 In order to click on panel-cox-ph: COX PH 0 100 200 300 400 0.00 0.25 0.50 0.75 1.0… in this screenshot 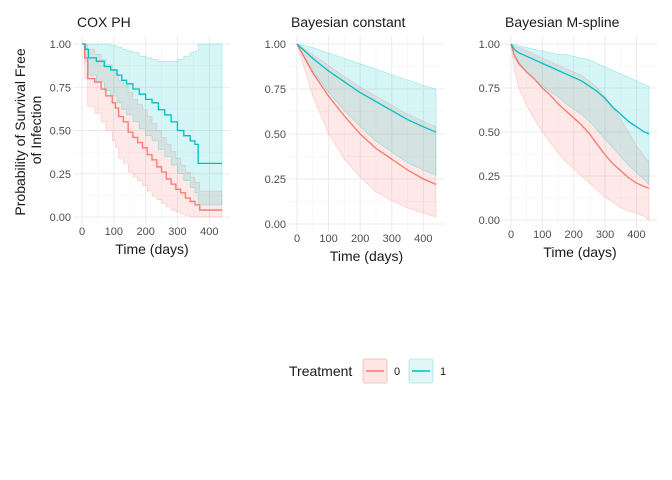, I will do `click(140, 135)`.